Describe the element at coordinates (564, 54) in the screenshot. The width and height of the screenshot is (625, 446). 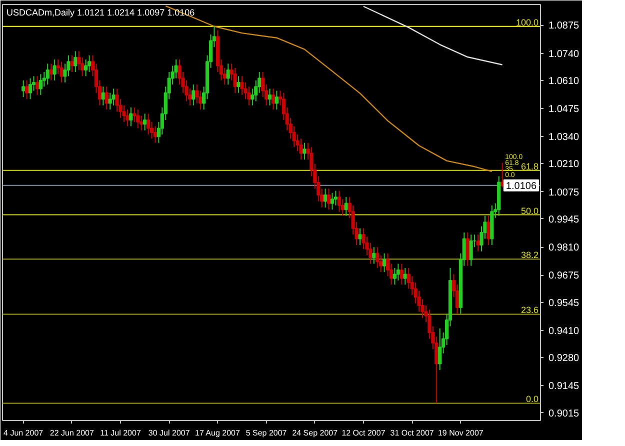
I see `y-tick-label: 1.0740` at that location.